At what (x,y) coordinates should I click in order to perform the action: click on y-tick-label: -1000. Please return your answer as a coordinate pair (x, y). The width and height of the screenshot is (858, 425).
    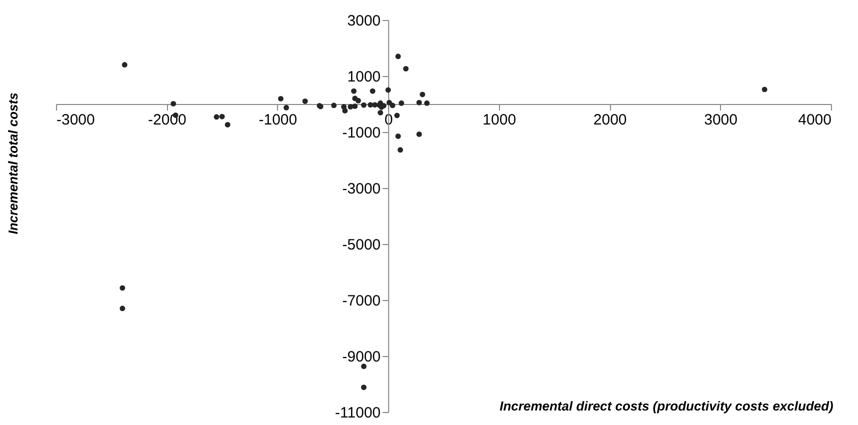
    Looking at the image, I should click on (361, 133).